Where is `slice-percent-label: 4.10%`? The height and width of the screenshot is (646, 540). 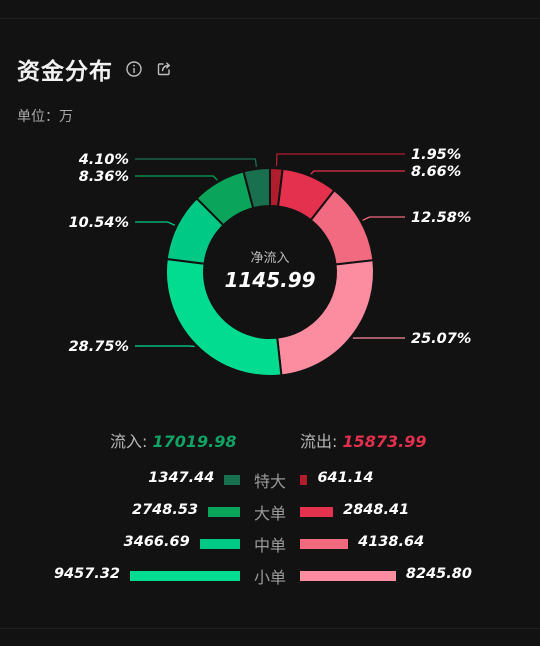 slice-percent-label: 4.10% is located at coordinates (103, 160).